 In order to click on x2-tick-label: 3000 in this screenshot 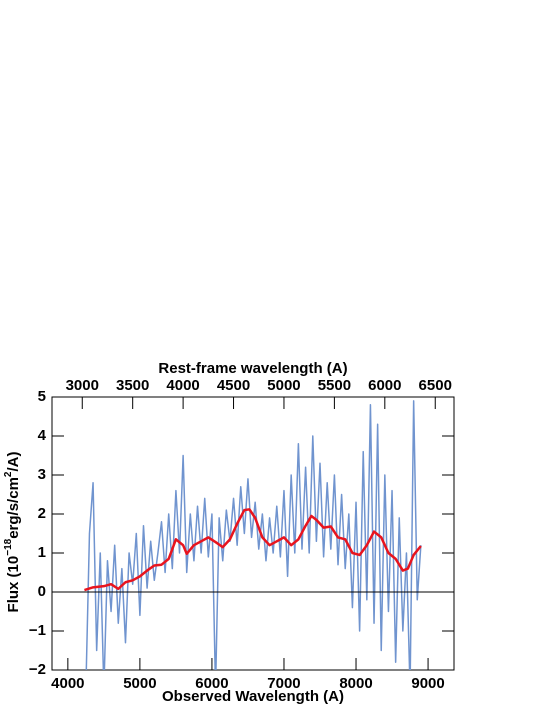, I will do `click(82, 385)`.